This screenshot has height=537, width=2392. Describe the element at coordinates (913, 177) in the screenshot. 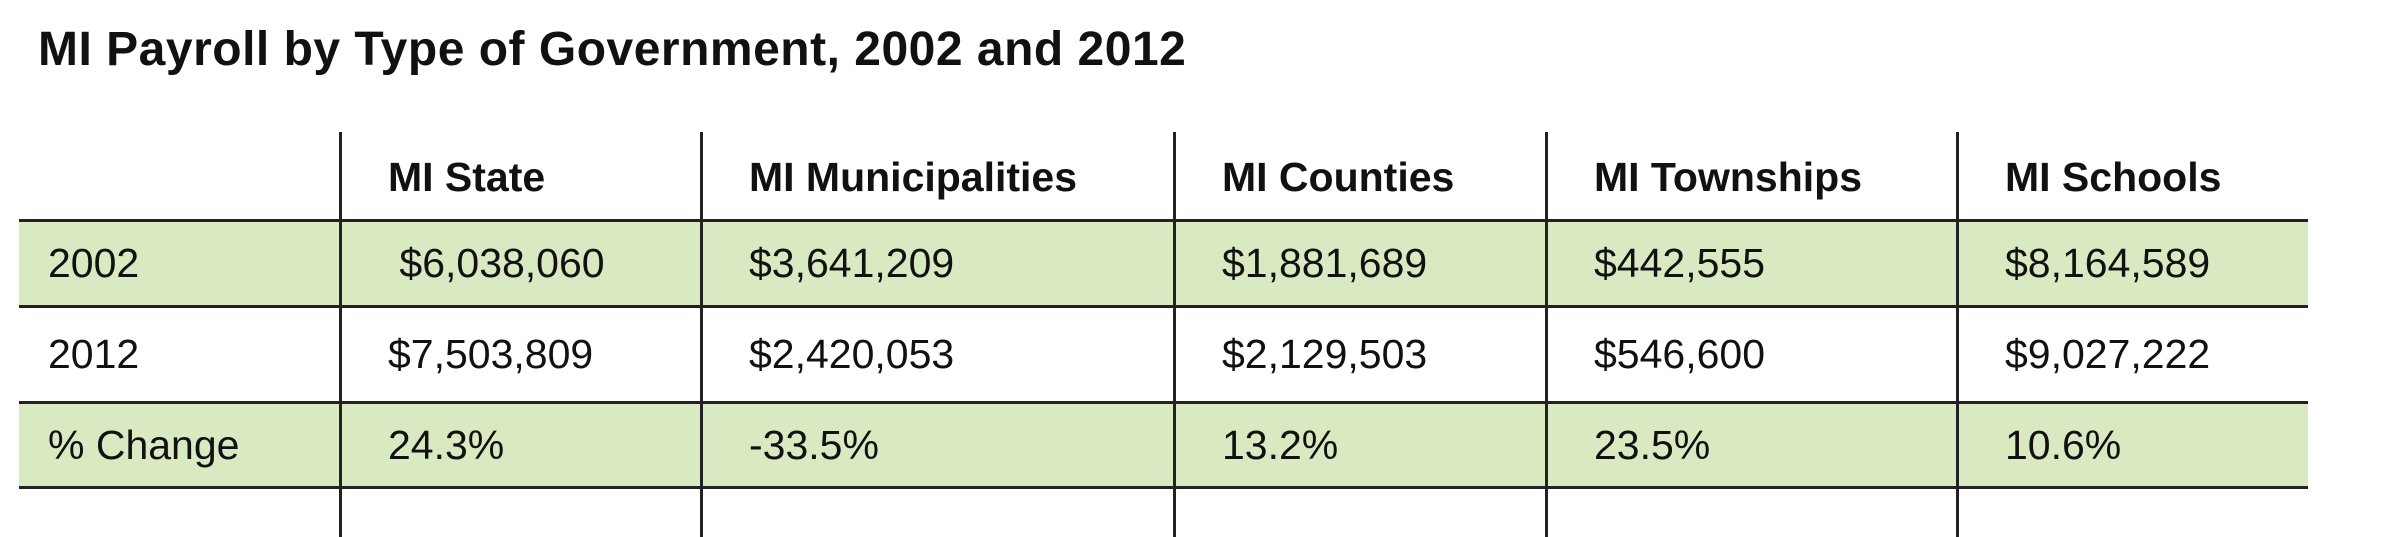

I see `column-header: MI Municipalities` at that location.